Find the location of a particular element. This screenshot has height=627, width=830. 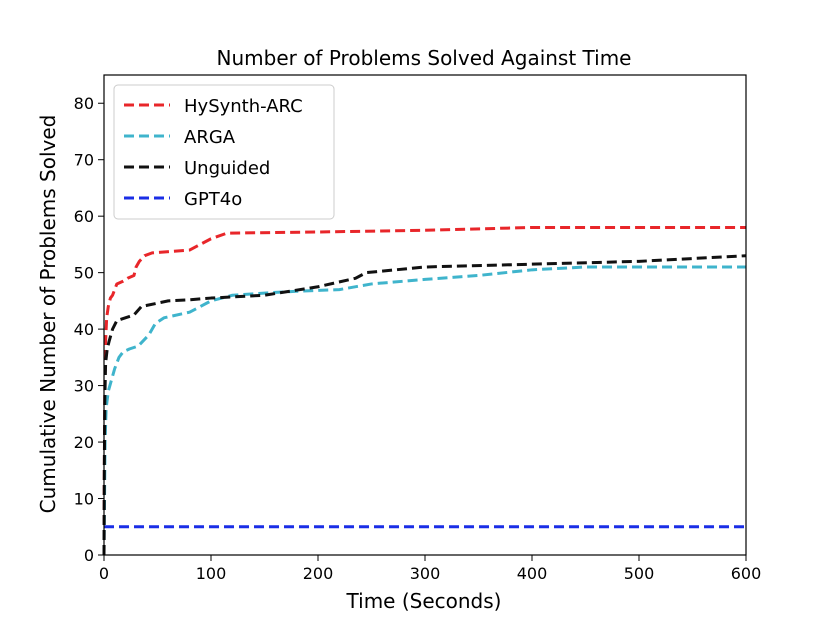

legend-label-gpt4o: GPT4o is located at coordinates (213, 199).